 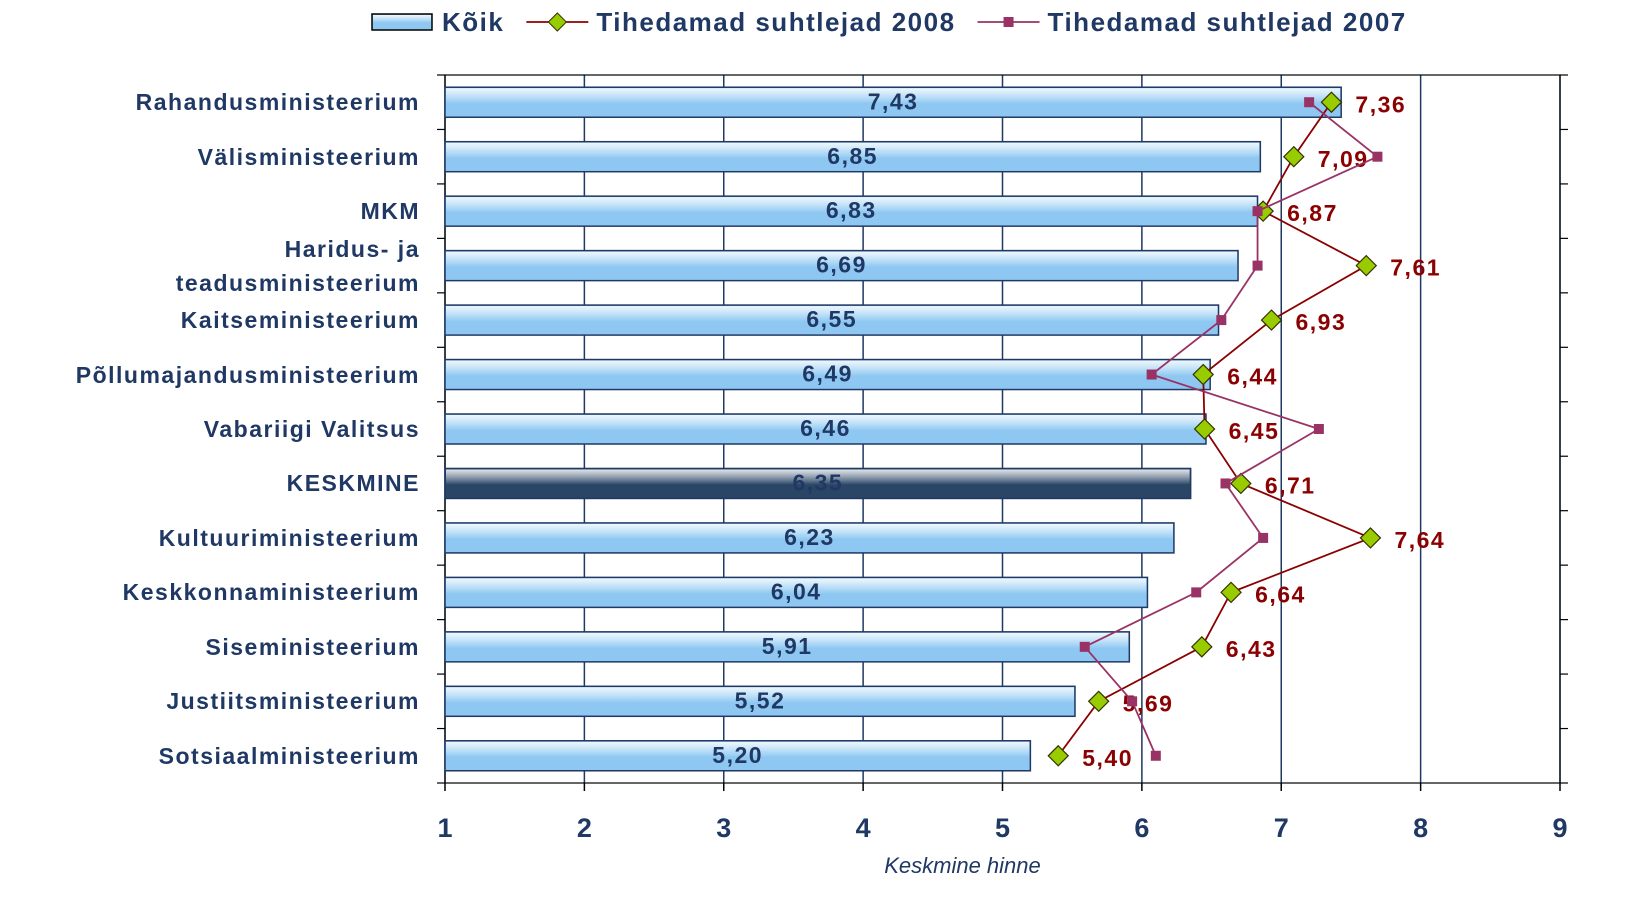 I want to click on data-label: 6,44, so click(x=1252, y=377).